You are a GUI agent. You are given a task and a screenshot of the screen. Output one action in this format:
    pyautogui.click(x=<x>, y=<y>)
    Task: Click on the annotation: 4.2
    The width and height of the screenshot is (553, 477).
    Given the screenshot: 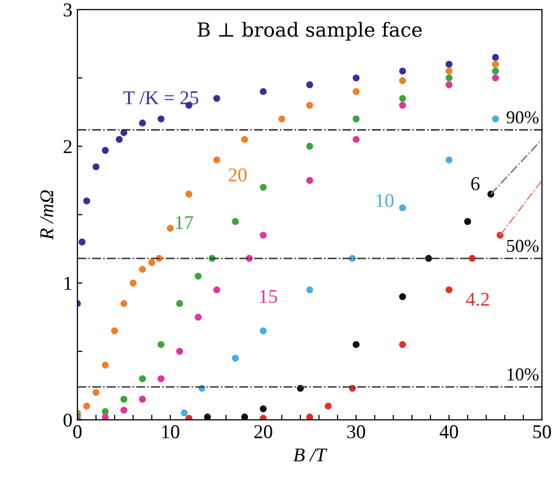 What is the action you would take?
    pyautogui.click(x=477, y=299)
    